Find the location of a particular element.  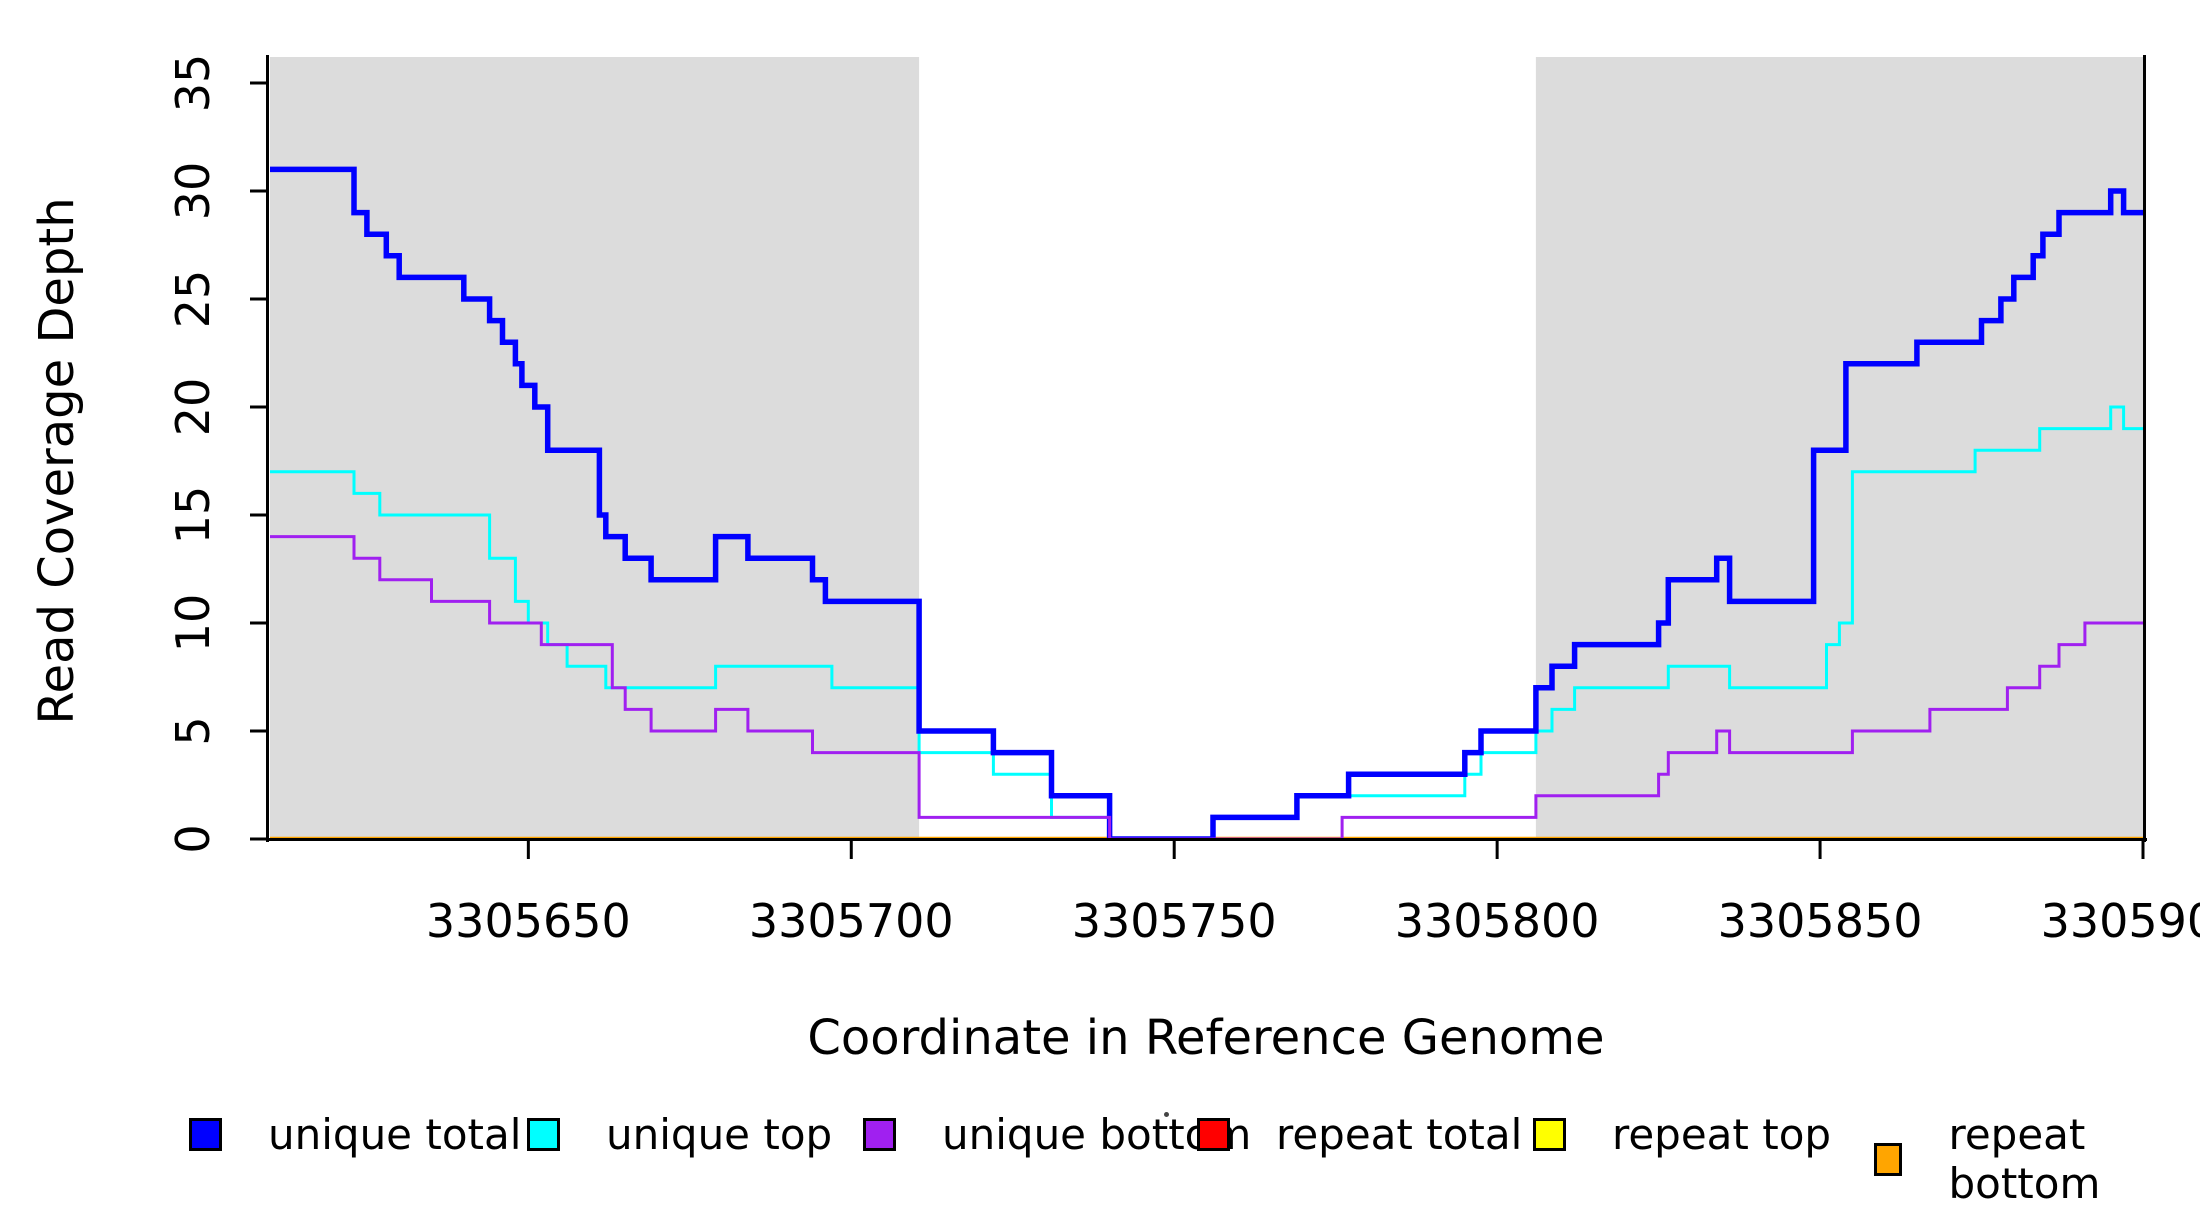

legend-item-unique-bottom: unique bottom is located at coordinates (1057, 1134).